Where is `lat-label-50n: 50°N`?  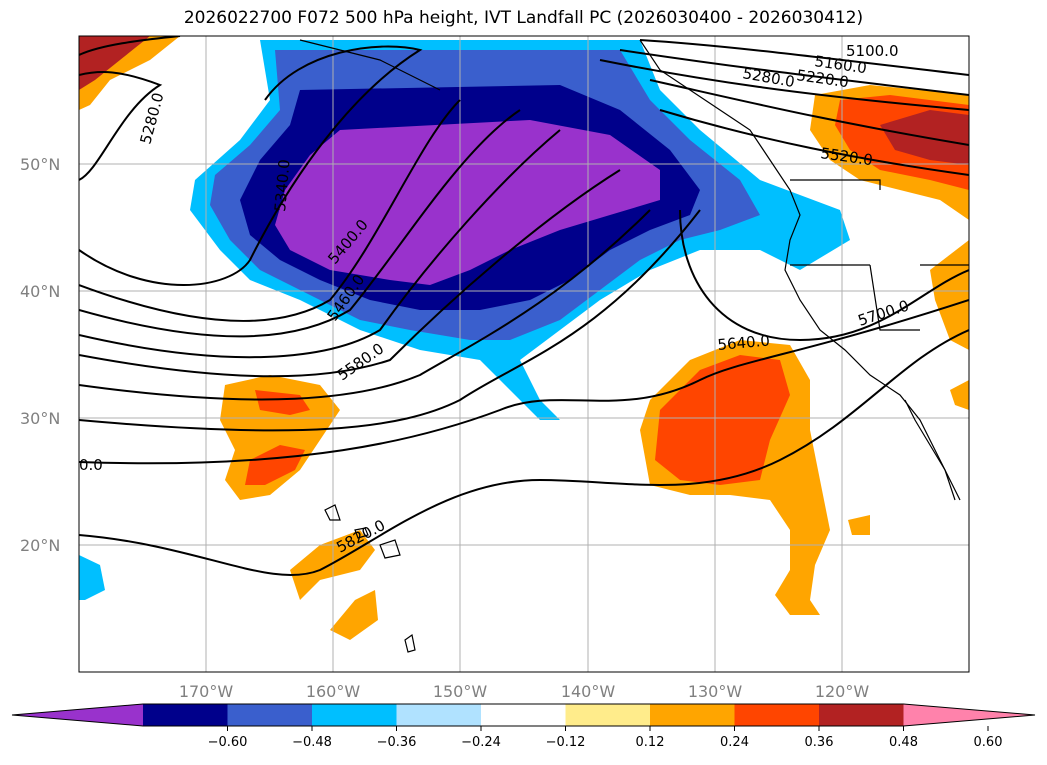
lat-label-50n: 50°N is located at coordinates (40, 164).